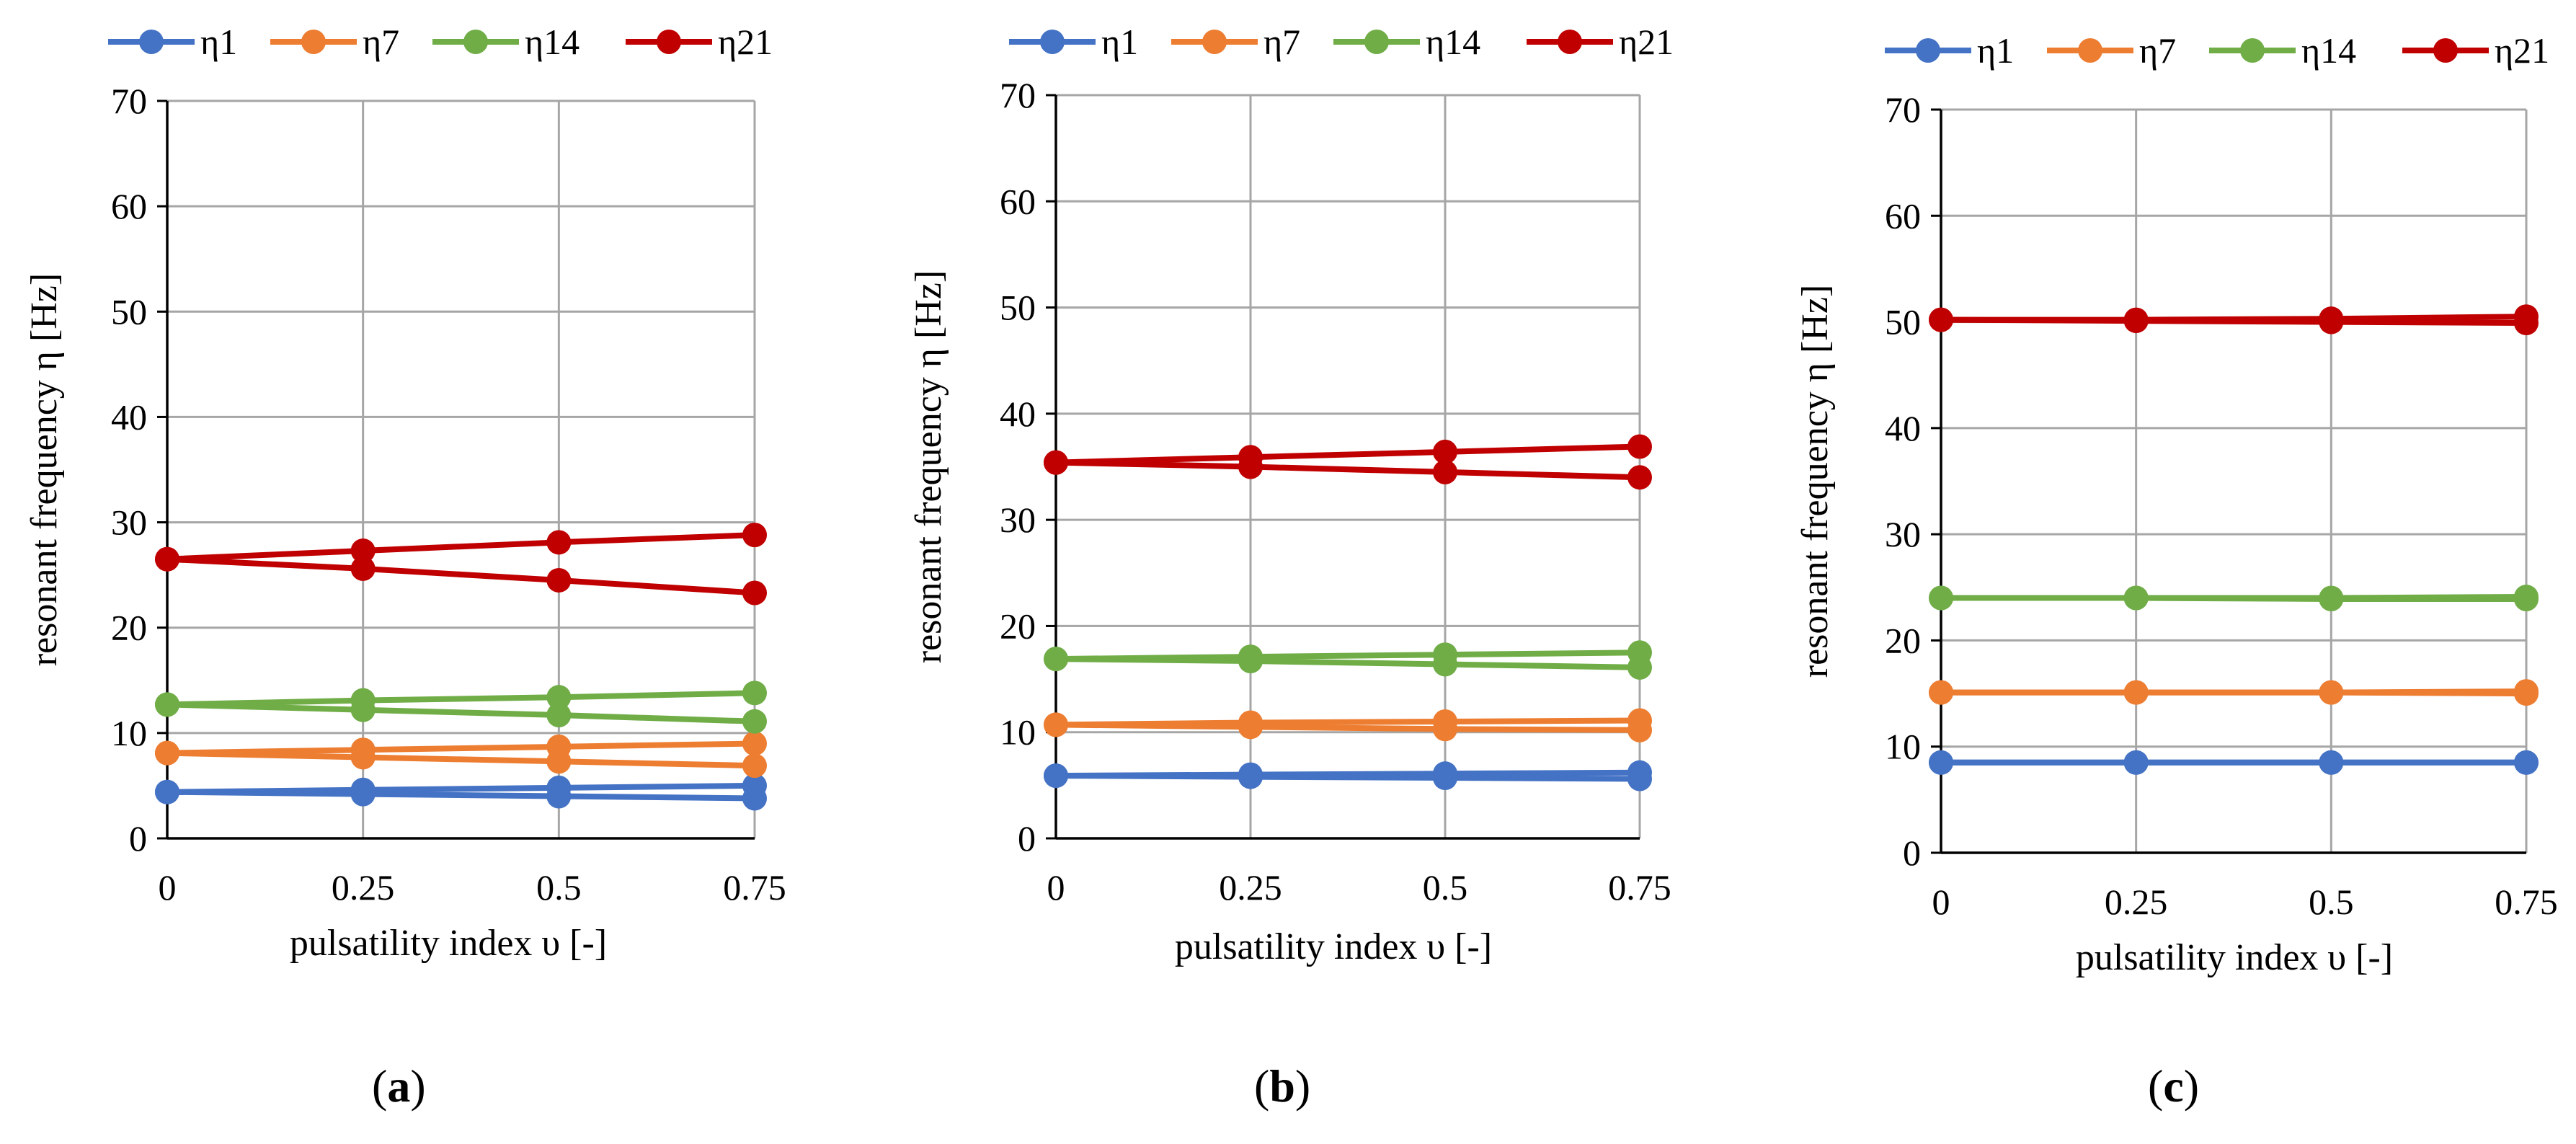 The image size is (2576, 1144). Describe the element at coordinates (1912, 853) in the screenshot. I see `y-tick-label: 0` at that location.